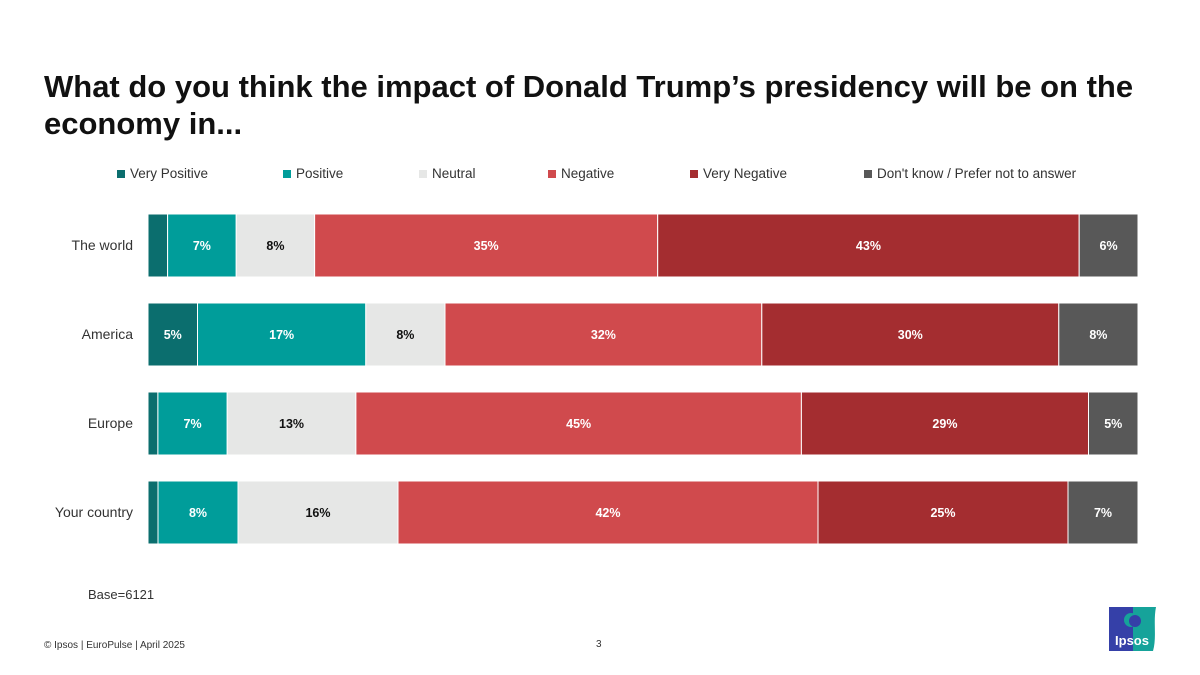  Describe the element at coordinates (320, 173) in the screenshot. I see `legend-label: Positive` at that location.